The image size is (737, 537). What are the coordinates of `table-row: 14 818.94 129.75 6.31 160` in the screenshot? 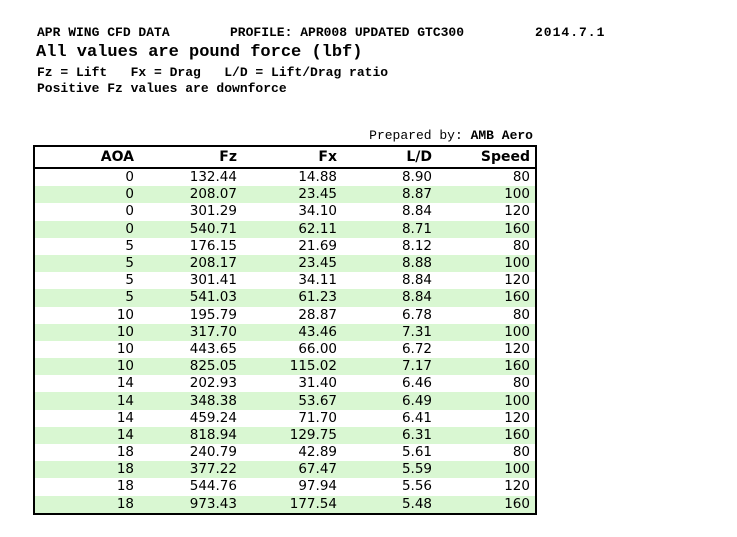 It's located at (285, 435).